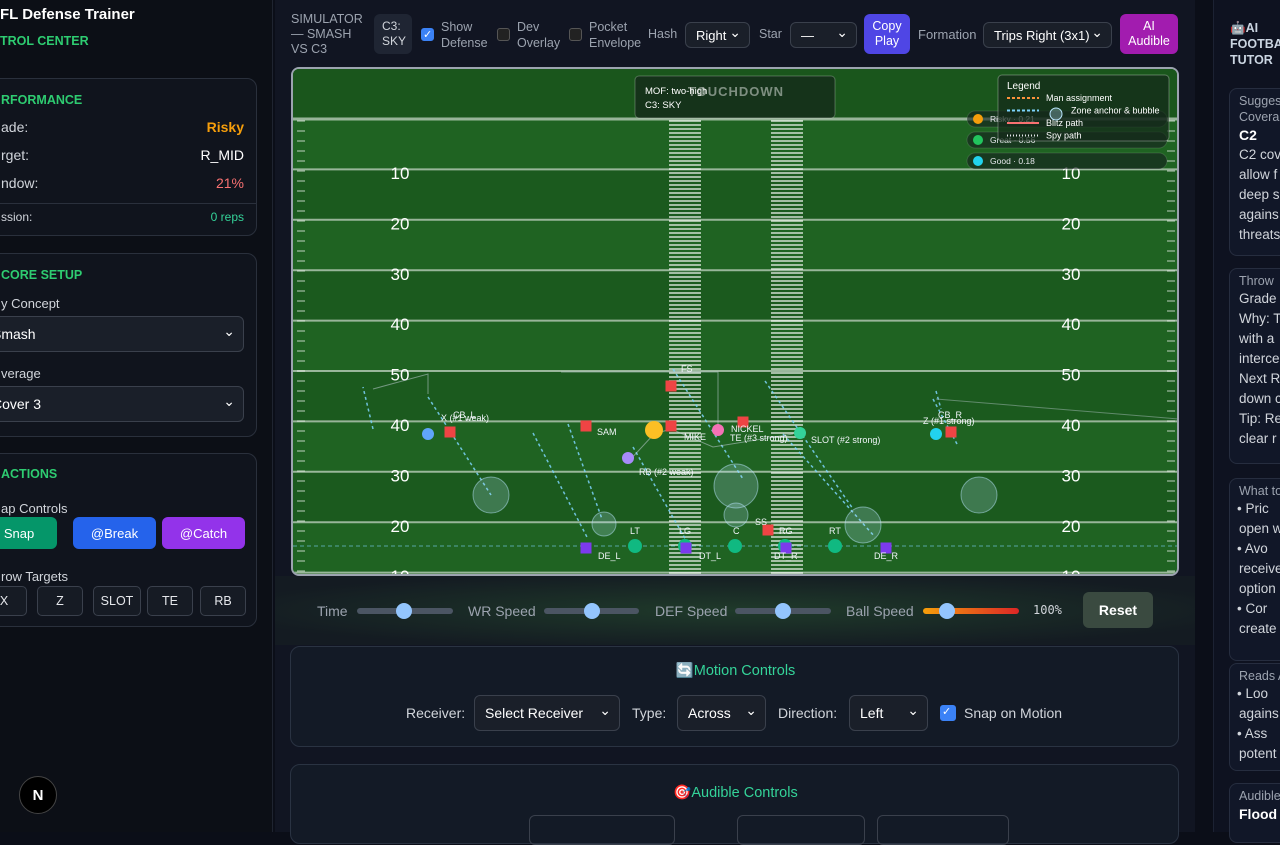 This screenshot has width=1280, height=845. What do you see at coordinates (948, 713) in the screenshot?
I see `snap-on-motion-checkbox` at bounding box center [948, 713].